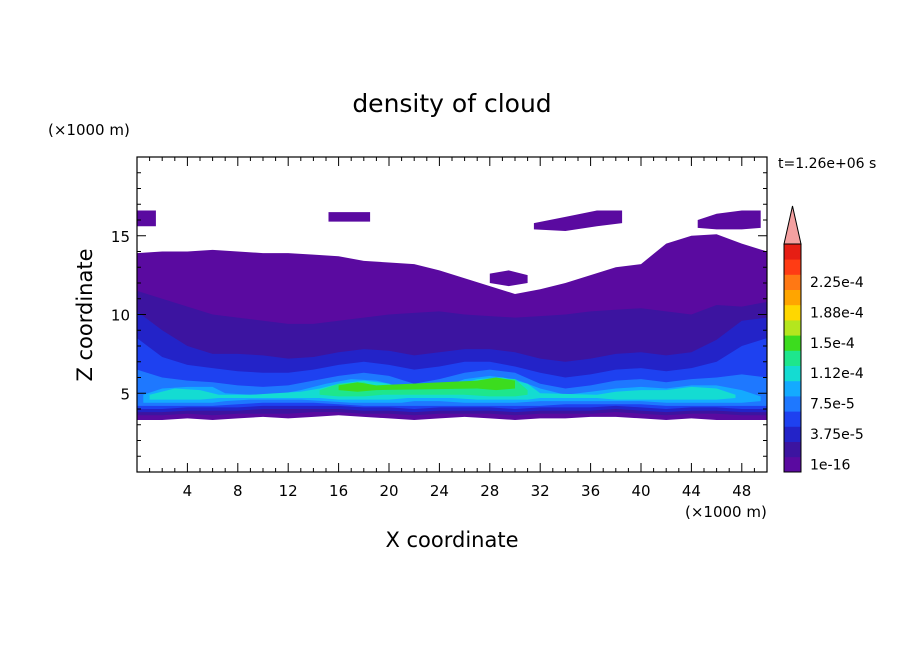 This screenshot has height=654, width=904. What do you see at coordinates (85, 314) in the screenshot?
I see `y-axis-label: Z coordinate` at bounding box center [85, 314].